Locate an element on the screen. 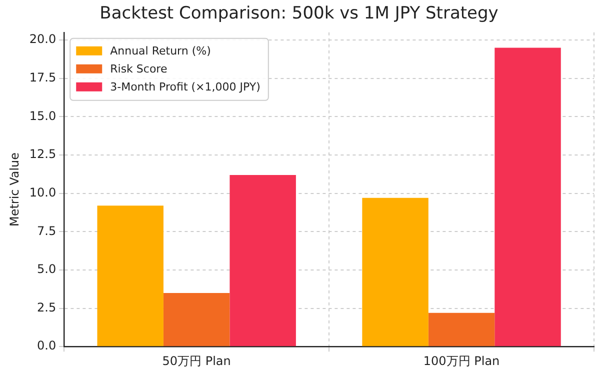 The width and height of the screenshot is (600, 372). y-tick-label: 12.5 is located at coordinates (42, 154).